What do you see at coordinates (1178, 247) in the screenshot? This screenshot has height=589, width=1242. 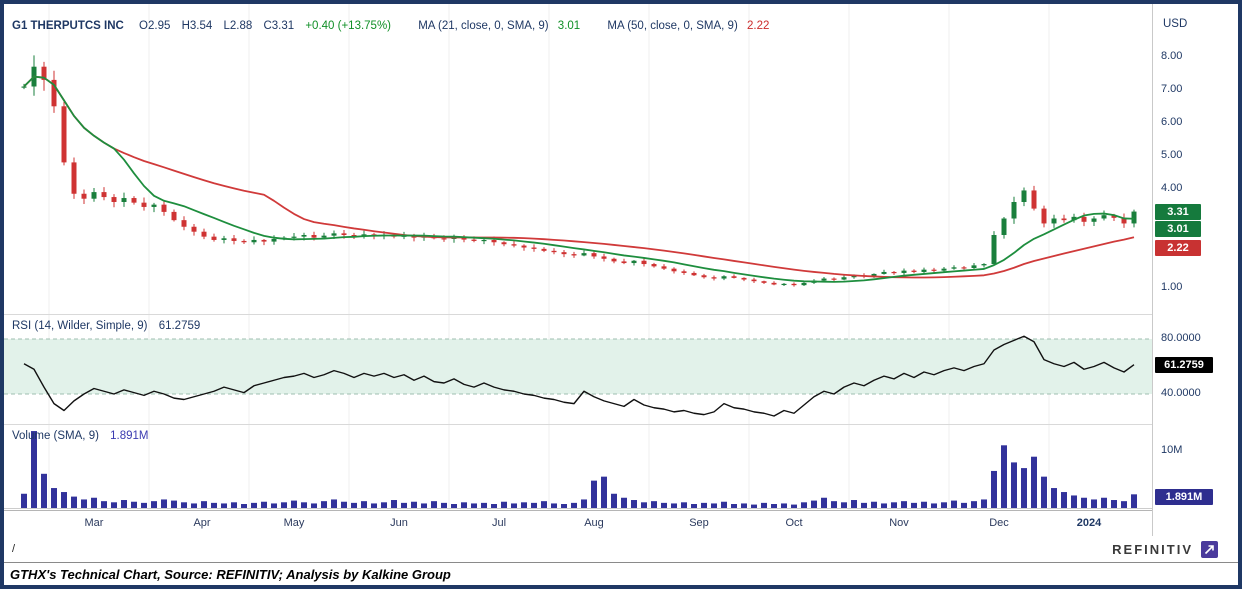 I see `ma50-value-badge: 2.22` at bounding box center [1178, 247].